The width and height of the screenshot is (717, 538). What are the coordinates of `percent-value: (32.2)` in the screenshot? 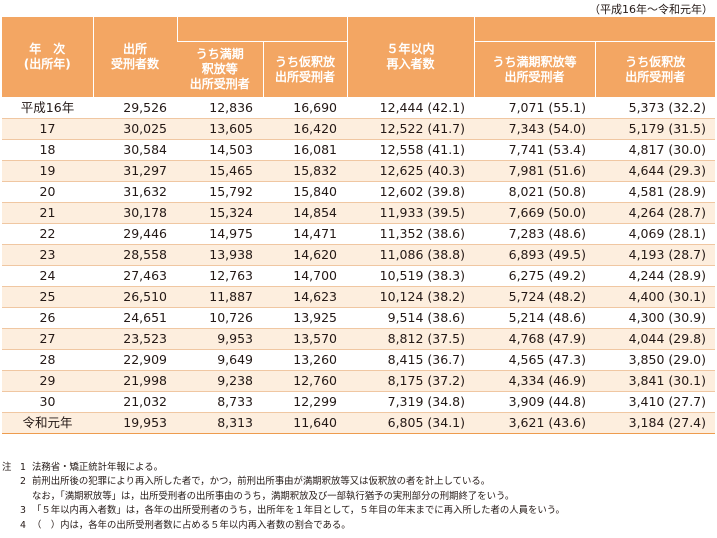 It's located at (687, 107).